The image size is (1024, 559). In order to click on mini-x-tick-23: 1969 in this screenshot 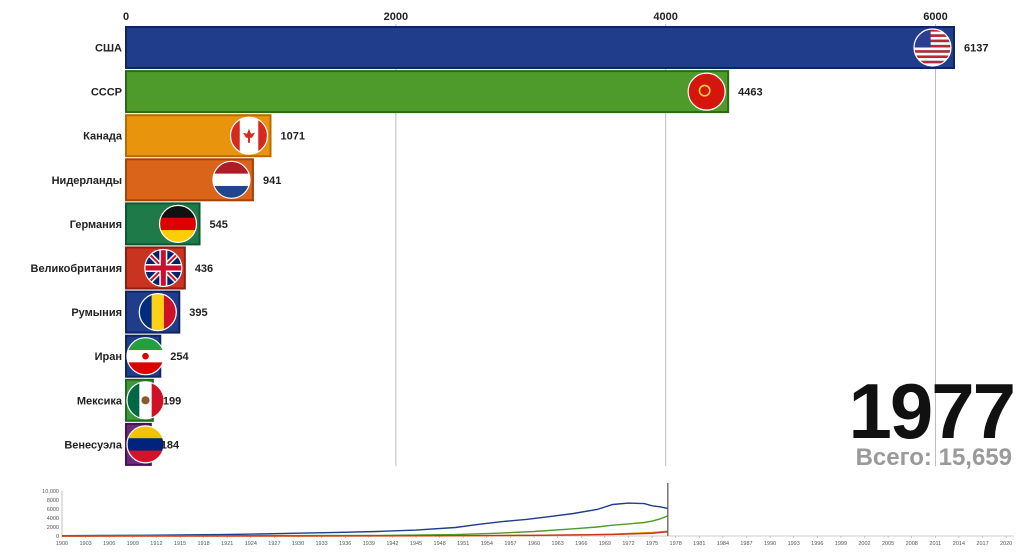, I will do `click(605, 544)`.